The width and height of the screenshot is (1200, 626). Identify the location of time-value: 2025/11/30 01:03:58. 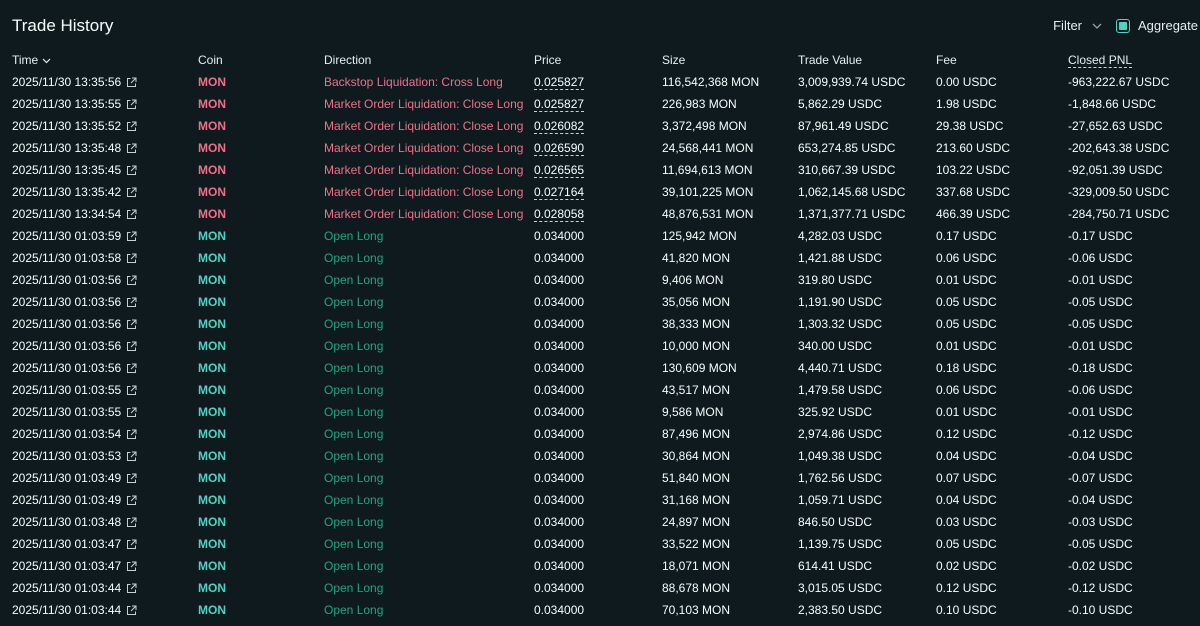
(67, 258).